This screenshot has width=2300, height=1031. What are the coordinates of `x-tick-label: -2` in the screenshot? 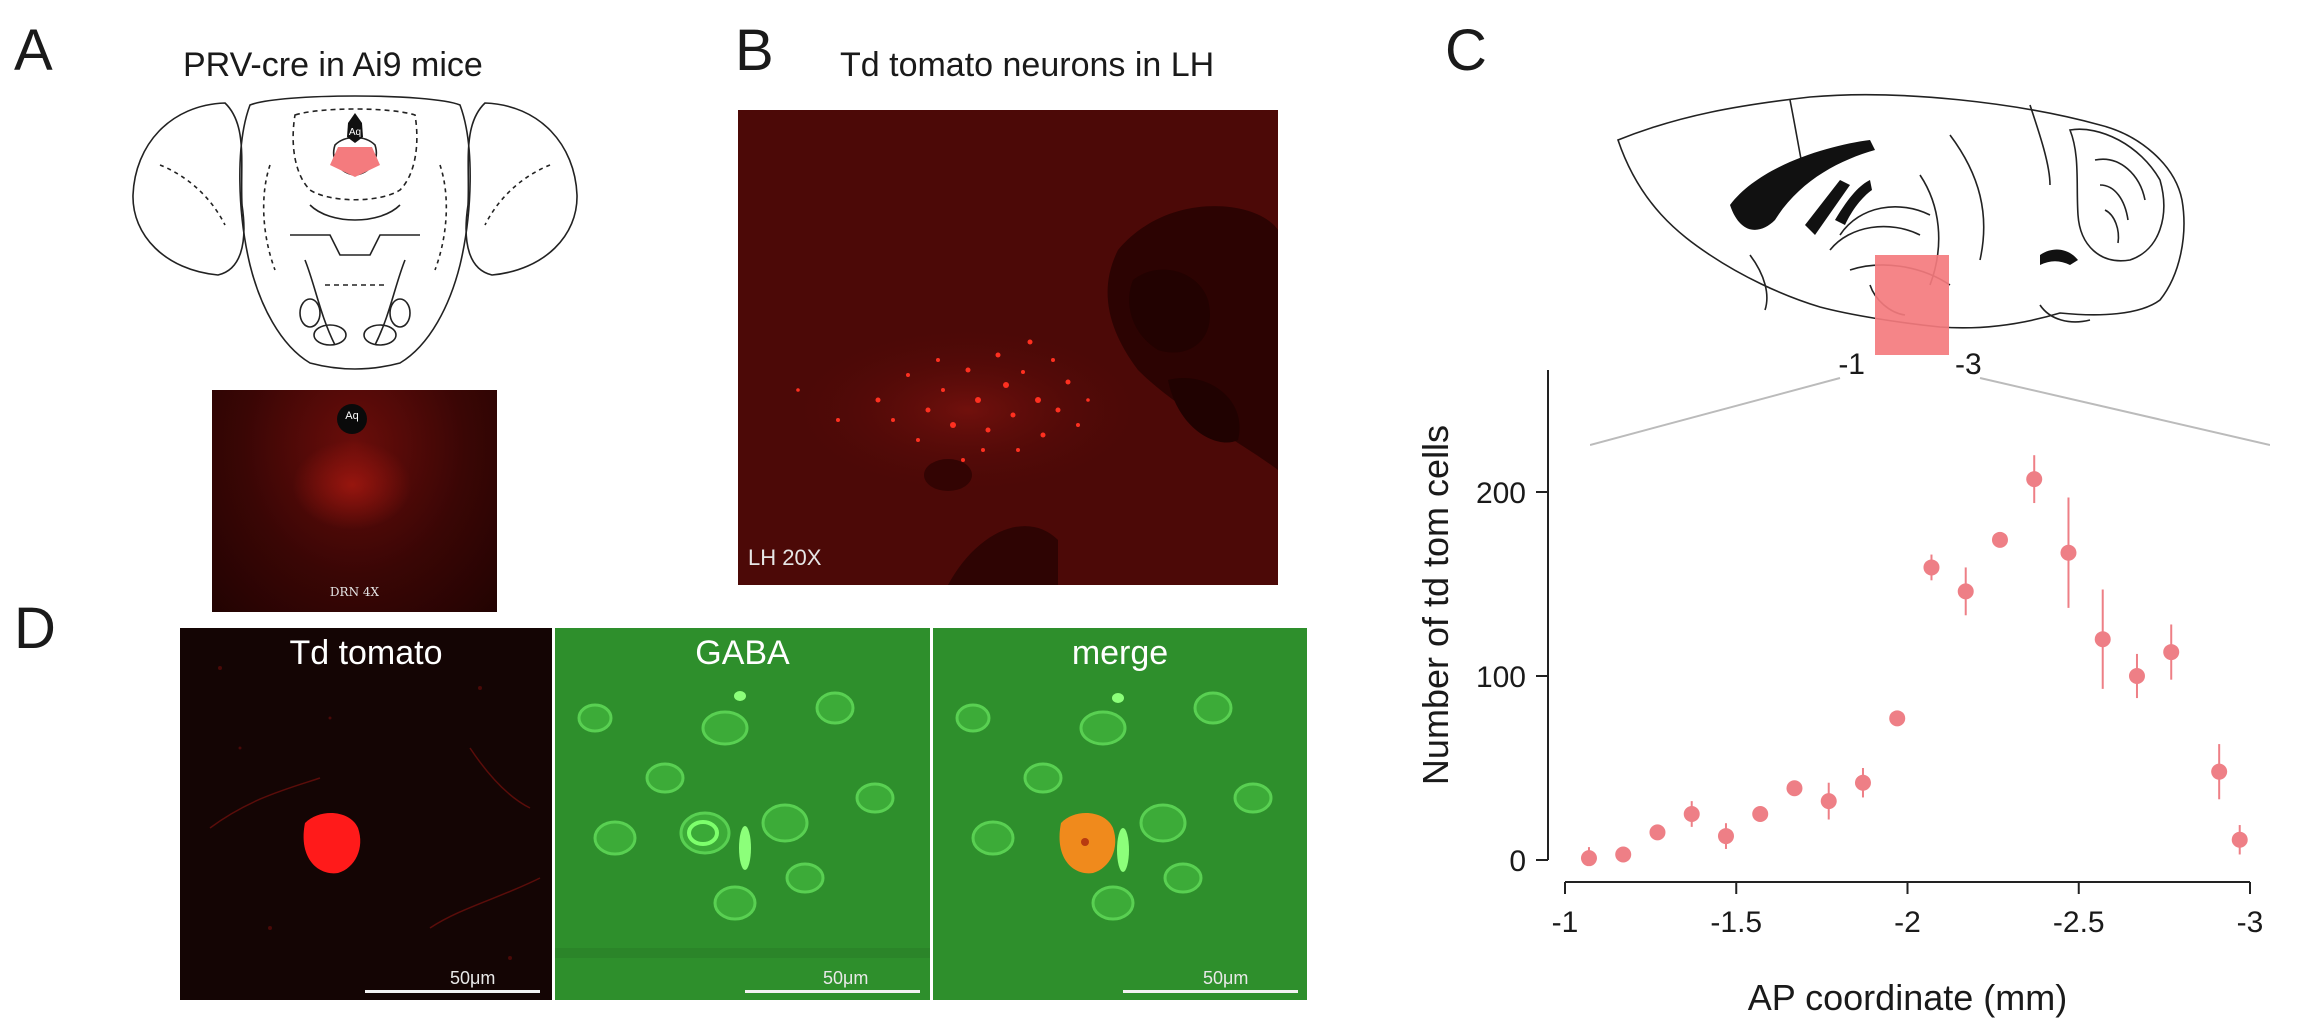 It's located at (1907, 922).